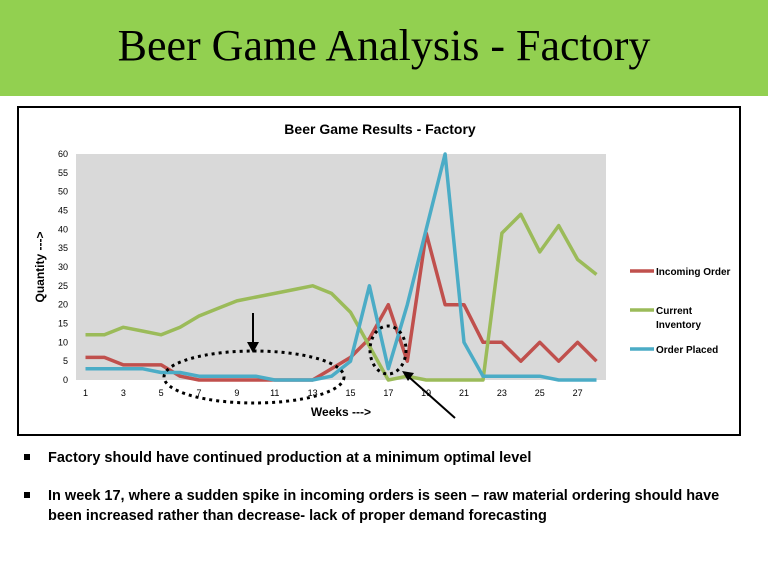  Describe the element at coordinates (65, 361) in the screenshot. I see `y-tick-label: 5` at that location.